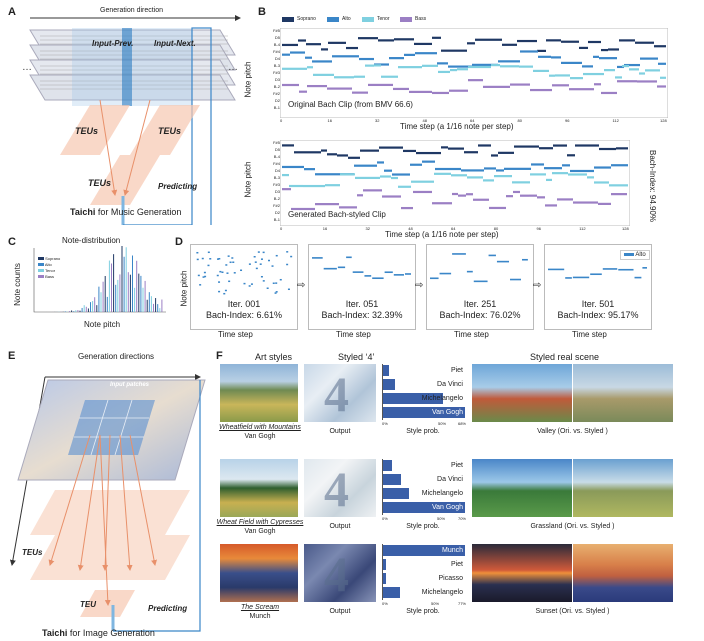 The width and height of the screenshot is (704, 641). I want to click on pitch-tick: F#5, so click(276, 30).